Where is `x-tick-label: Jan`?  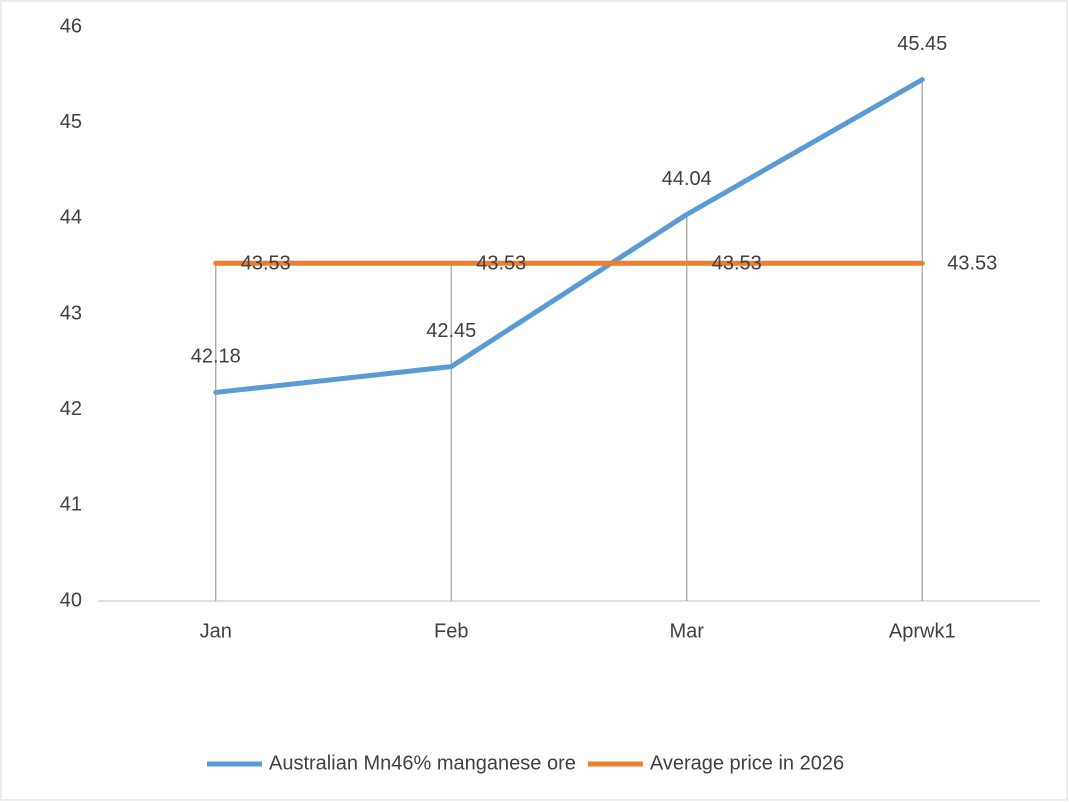 x-tick-label: Jan is located at coordinates (216, 631).